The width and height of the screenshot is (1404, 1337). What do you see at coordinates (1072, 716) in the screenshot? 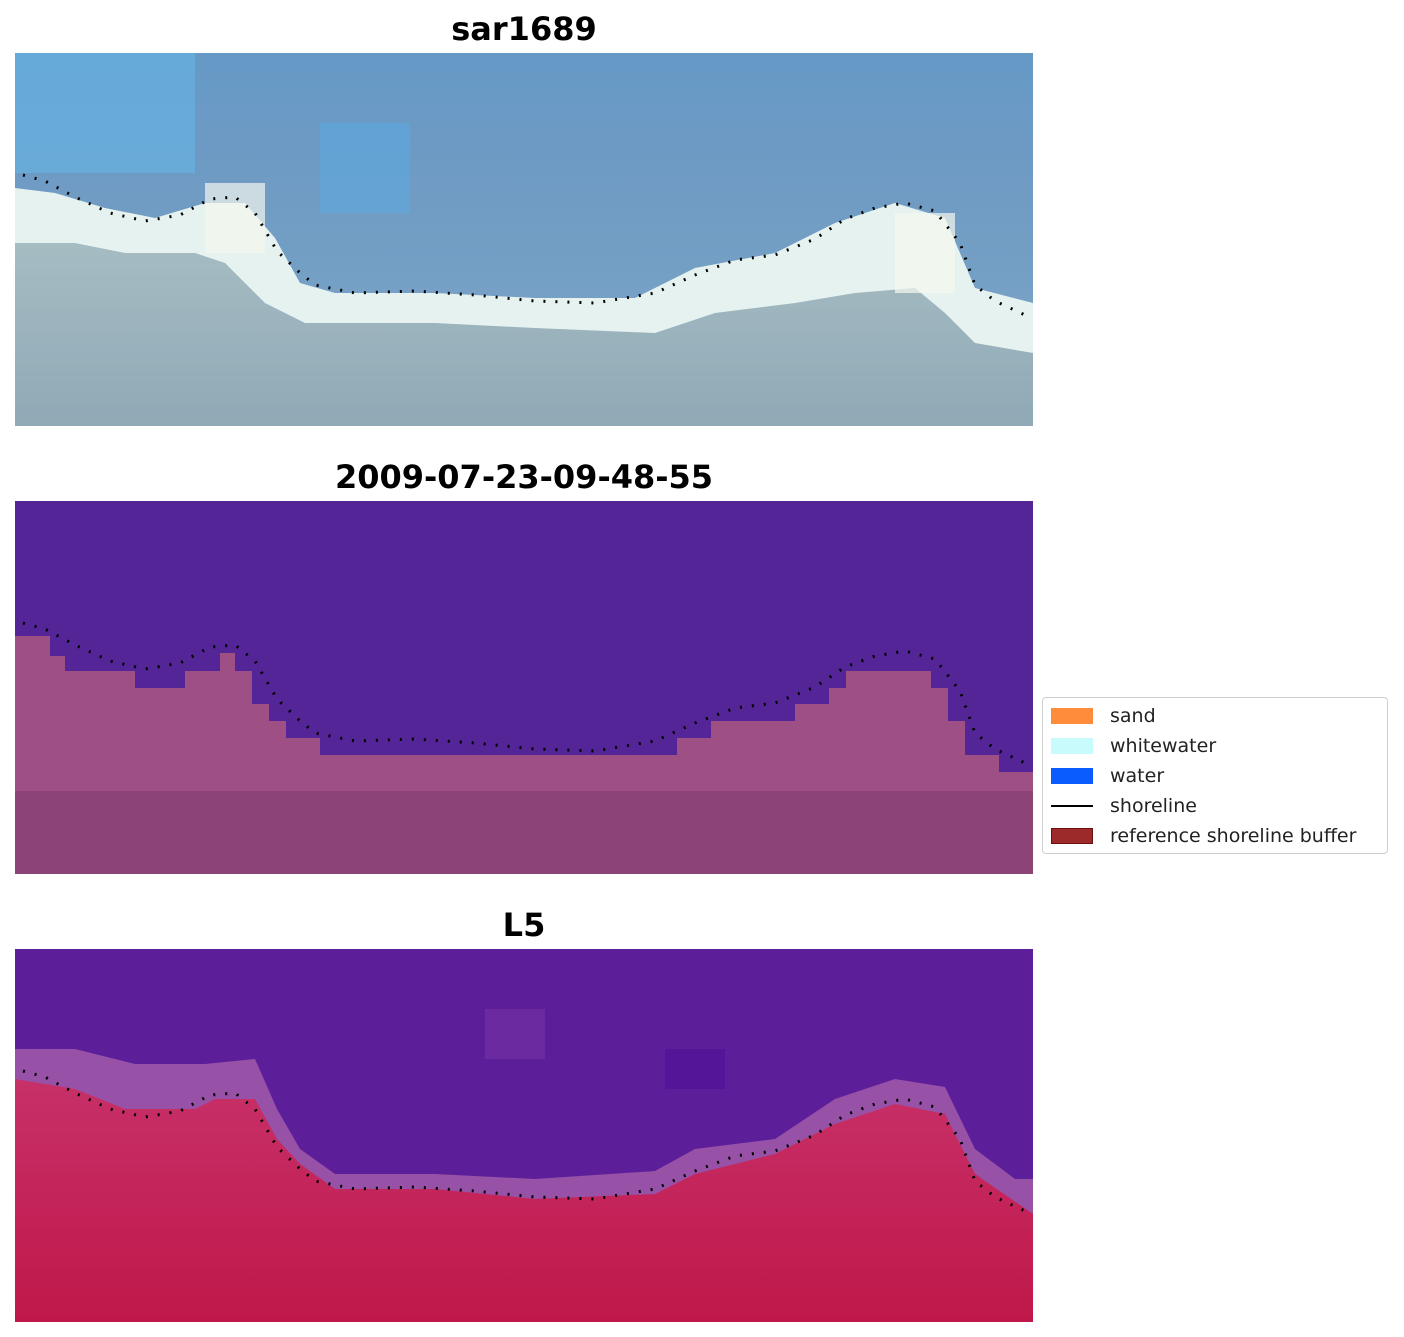
I see `legend-swatch-sand` at bounding box center [1072, 716].